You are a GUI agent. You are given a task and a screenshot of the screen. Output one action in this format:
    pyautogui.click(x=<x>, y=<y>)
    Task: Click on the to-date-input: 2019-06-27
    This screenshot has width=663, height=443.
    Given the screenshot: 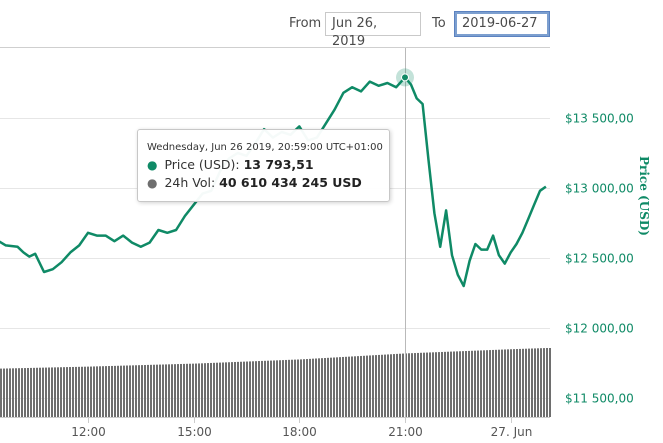 What is the action you would take?
    pyautogui.click(x=502, y=24)
    